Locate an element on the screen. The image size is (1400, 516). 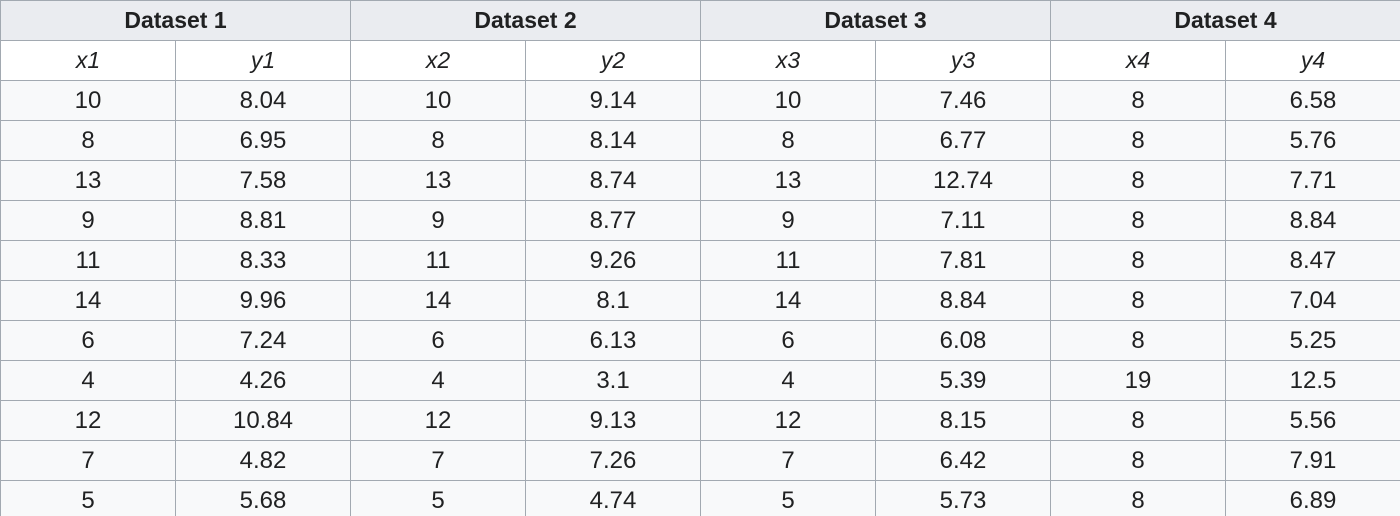
cell-y3: 5.73 is located at coordinates (963, 498).